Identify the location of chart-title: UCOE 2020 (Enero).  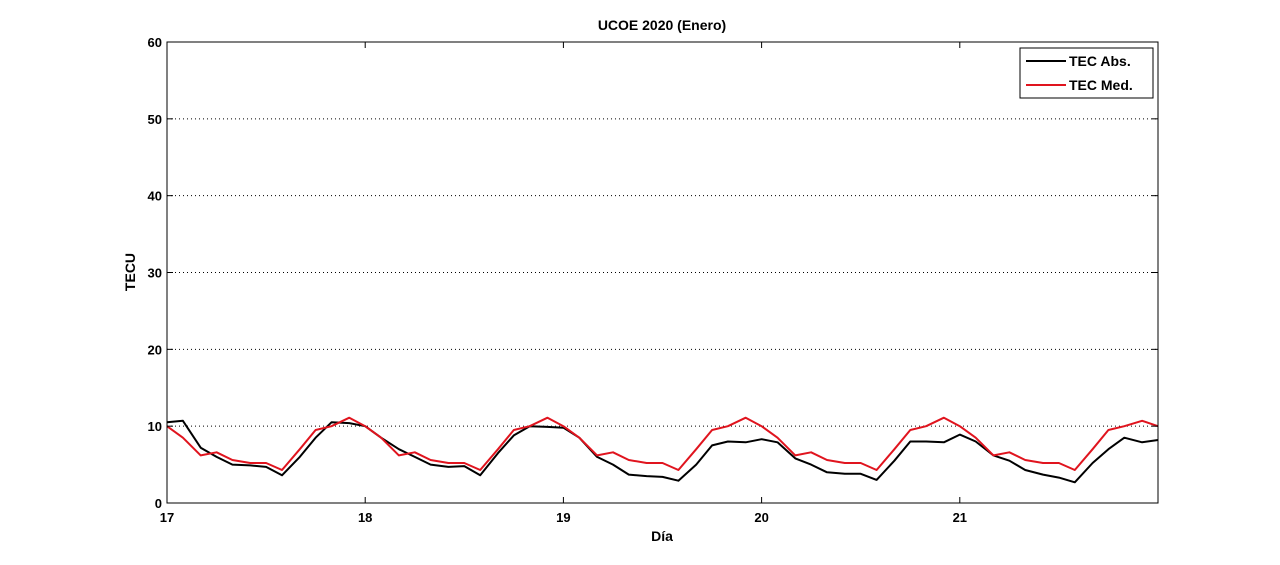
(662, 25).